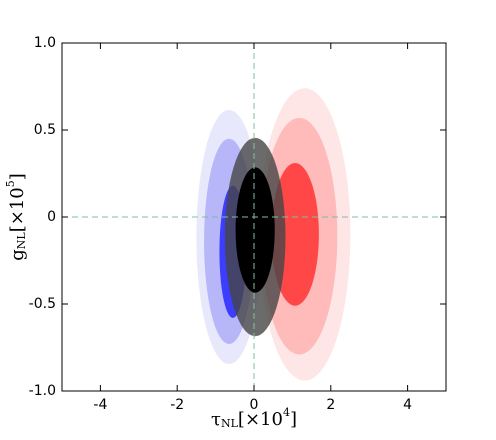 This screenshot has height=440, width=496. Describe the element at coordinates (407, 405) in the screenshot. I see `x-tick-label: 4` at that location.